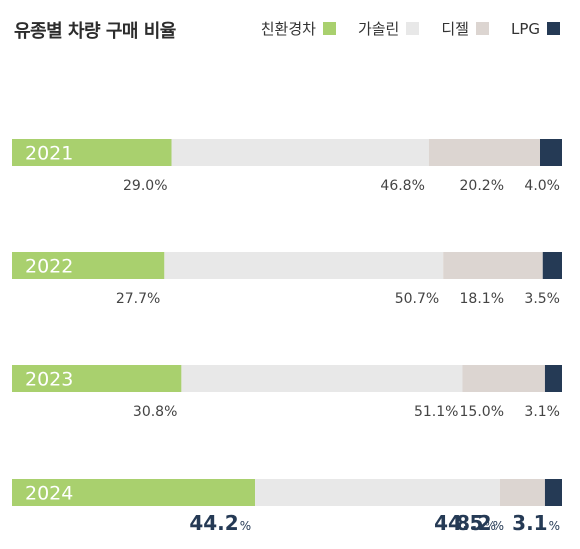 The height and width of the screenshot is (549, 580). I want to click on legend-item-eco: 친환경차, so click(298, 28).